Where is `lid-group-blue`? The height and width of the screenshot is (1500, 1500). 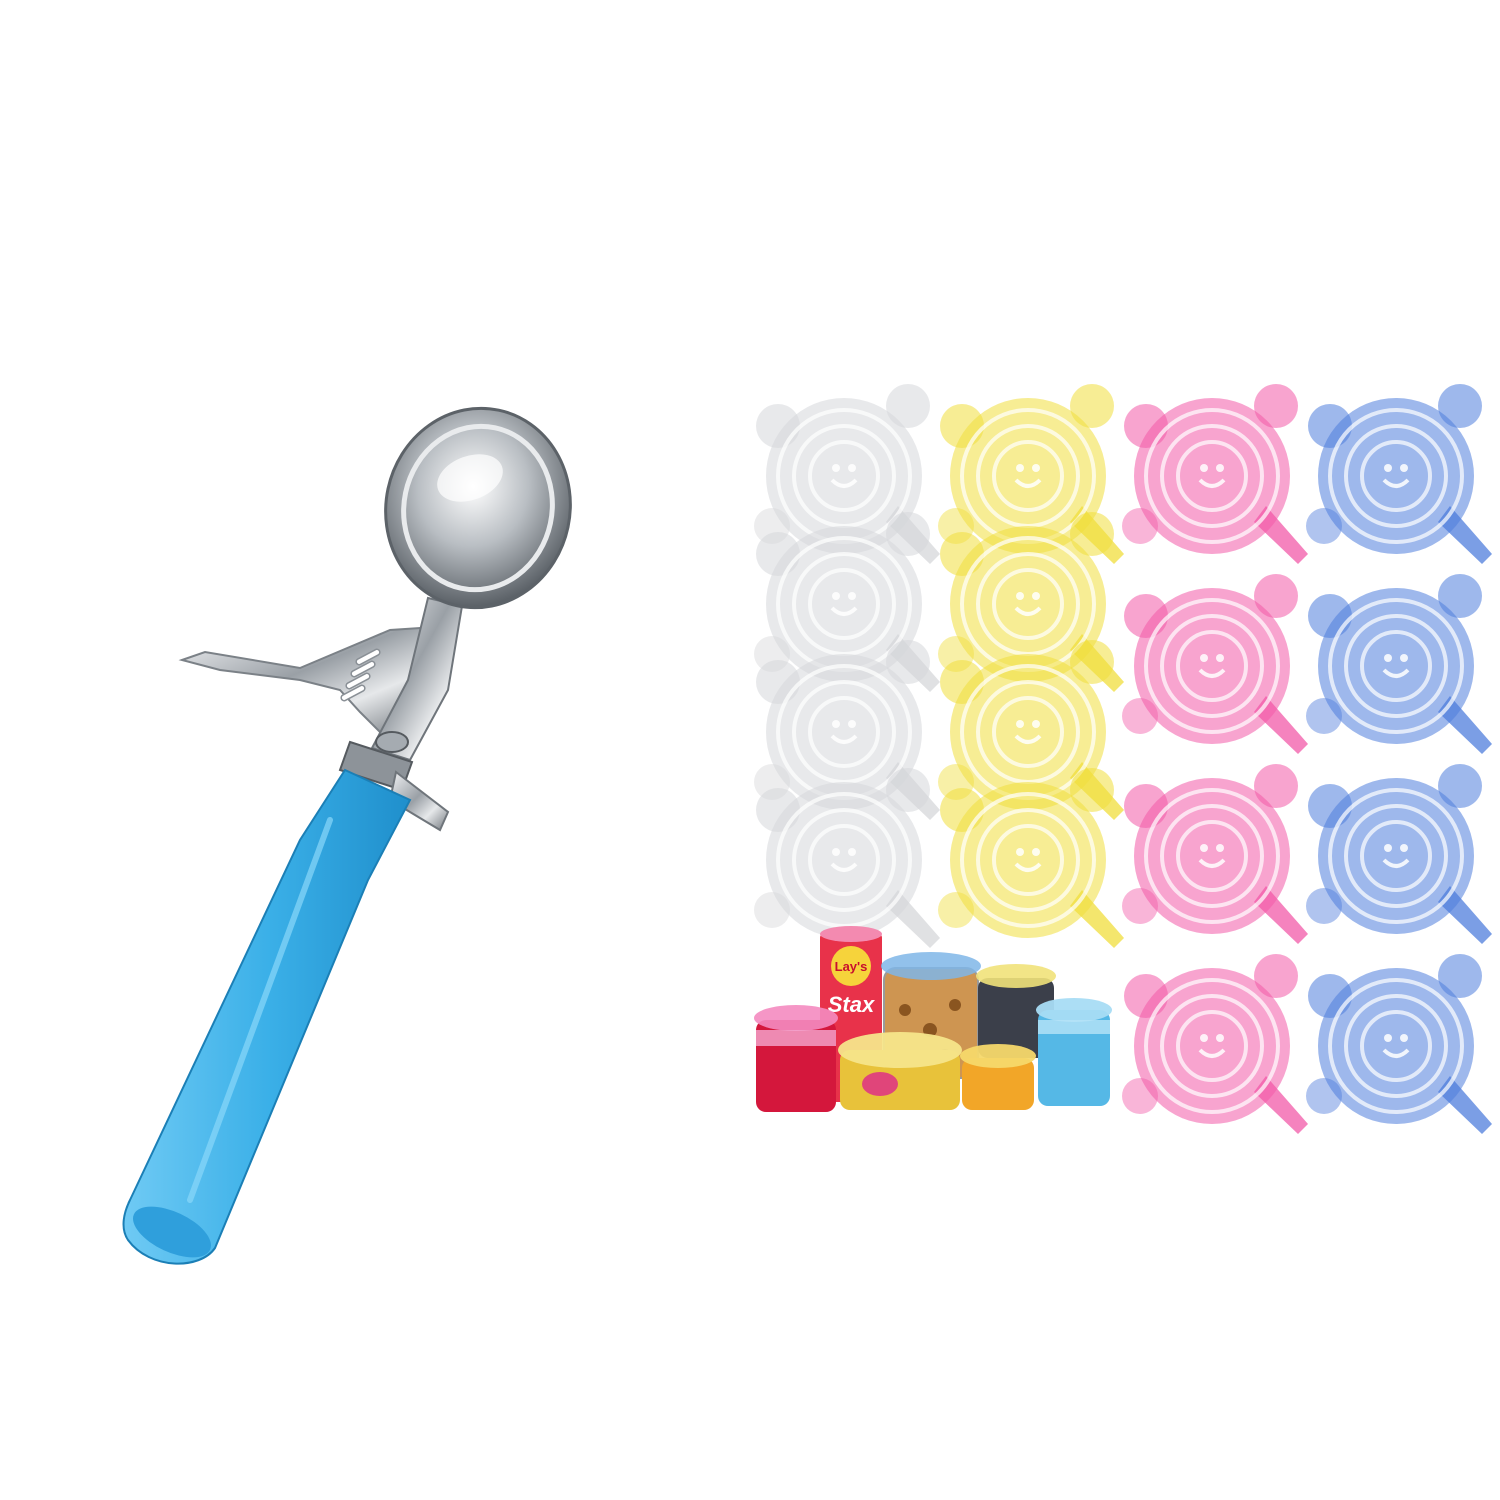
lid-group-blue is located at coordinates (1399, 759).